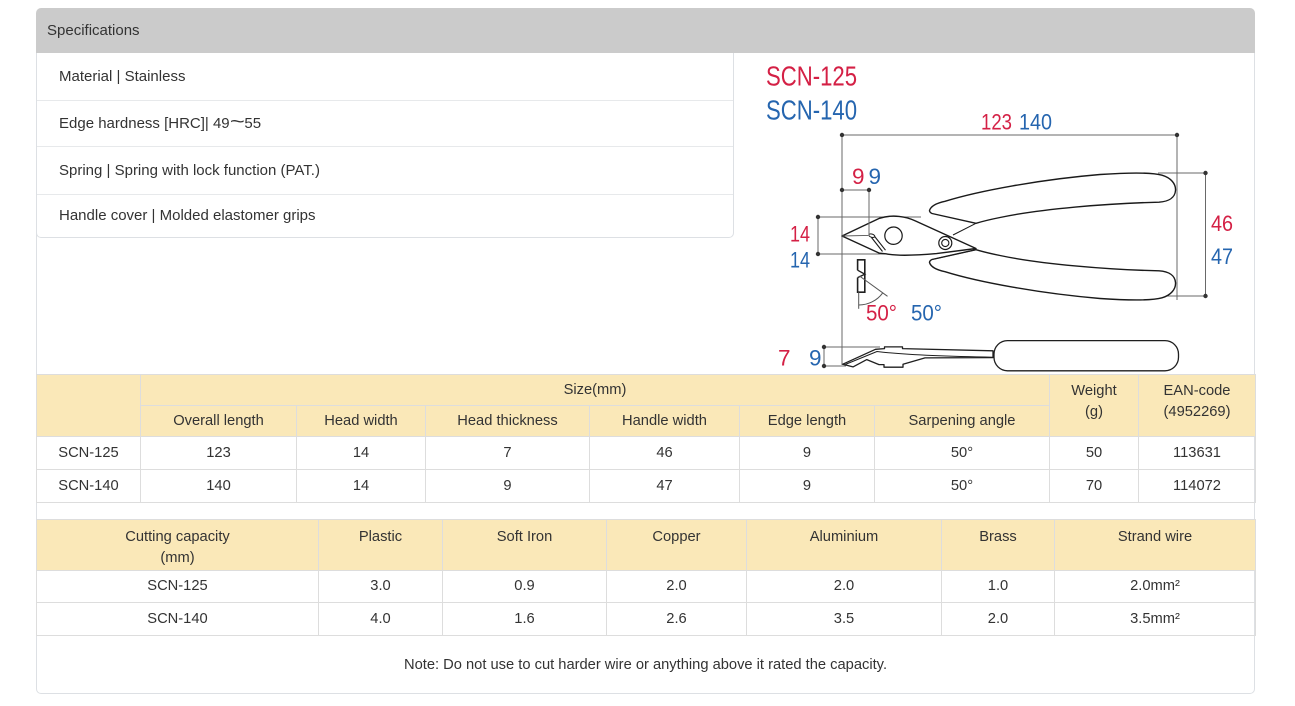  What do you see at coordinates (1222, 223) in the screenshot?
I see `svg-text: 46` at bounding box center [1222, 223].